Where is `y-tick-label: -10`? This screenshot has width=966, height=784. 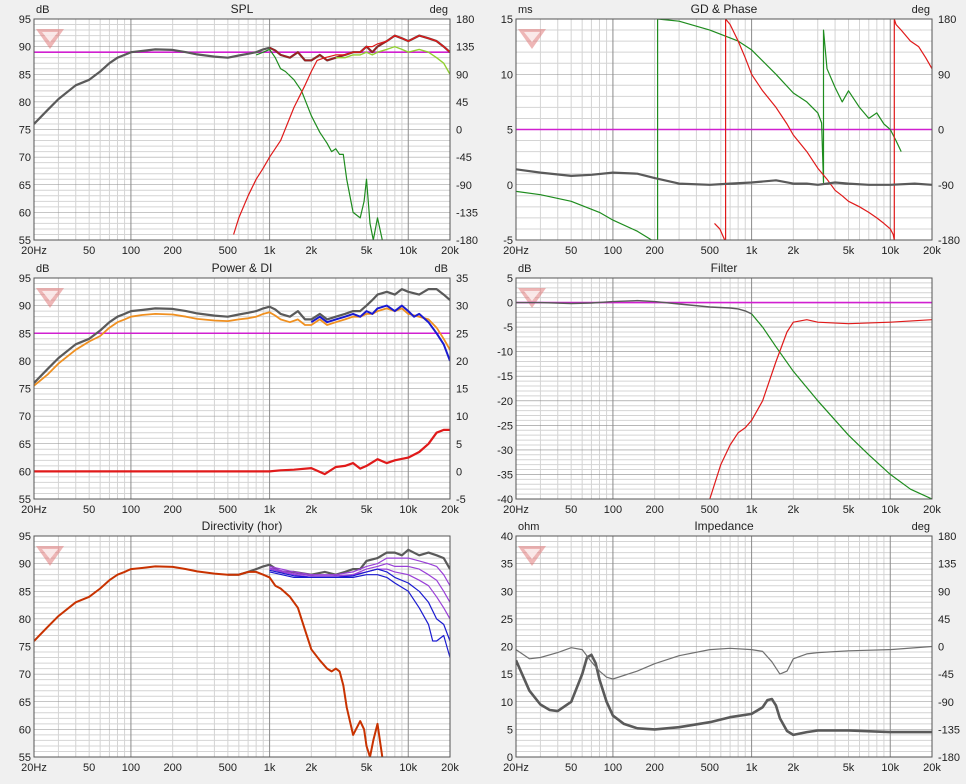 y-tick-label: -10 is located at coordinates (505, 353).